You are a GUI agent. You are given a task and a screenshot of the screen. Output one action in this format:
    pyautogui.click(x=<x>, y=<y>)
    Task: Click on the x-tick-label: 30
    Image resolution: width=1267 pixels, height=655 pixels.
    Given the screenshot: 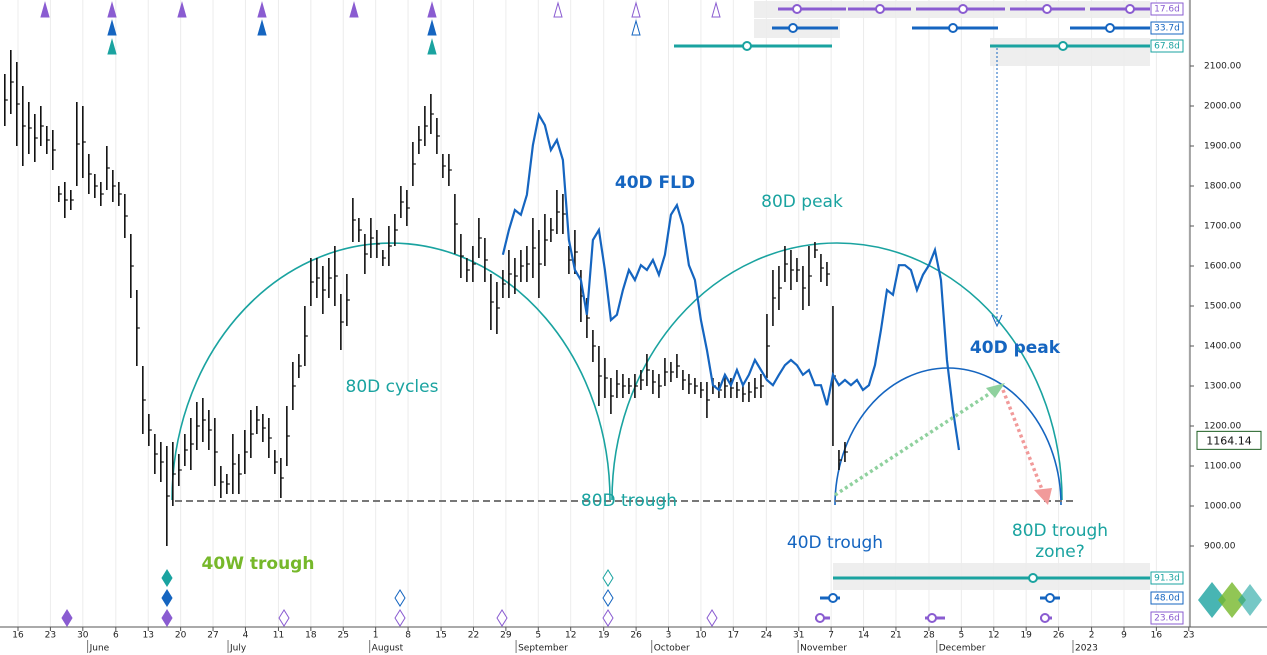 What is the action you would take?
    pyautogui.click(x=83, y=636)
    